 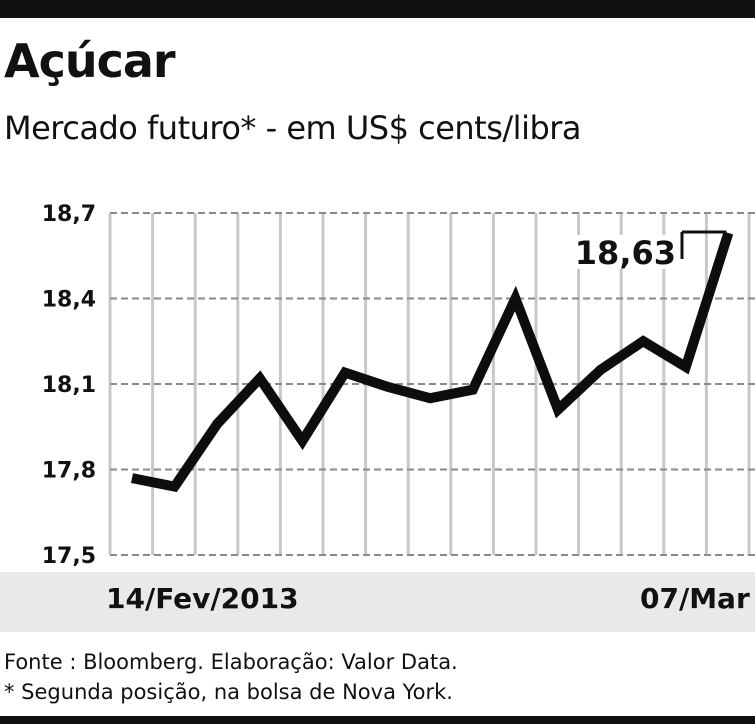 What do you see at coordinates (69, 471) in the screenshot?
I see `y-tick-label: 17,8` at bounding box center [69, 471].